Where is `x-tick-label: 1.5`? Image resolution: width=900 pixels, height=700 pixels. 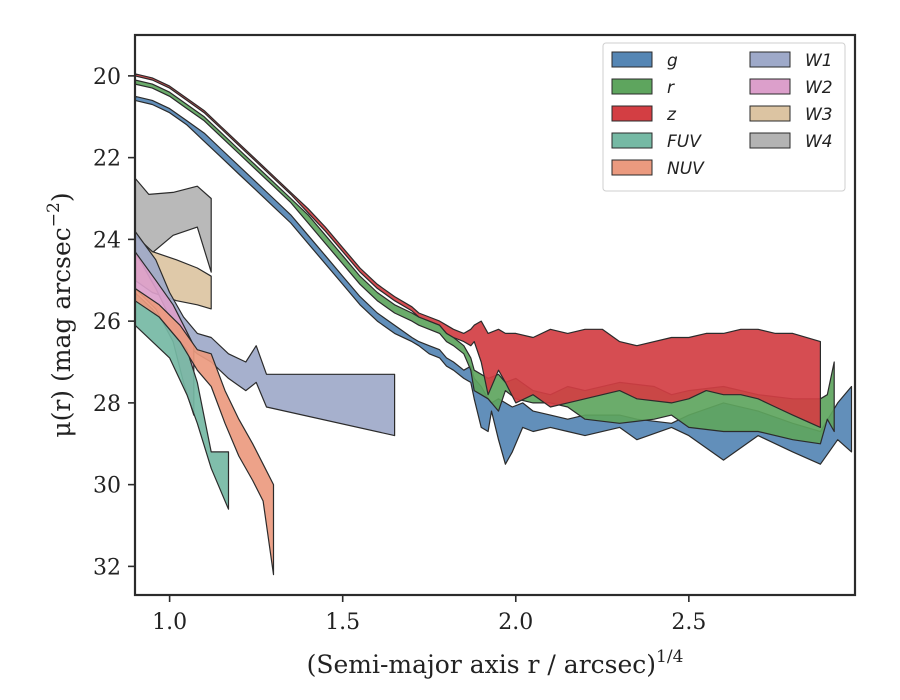
x-tick-label: 1.5 is located at coordinates (342, 622).